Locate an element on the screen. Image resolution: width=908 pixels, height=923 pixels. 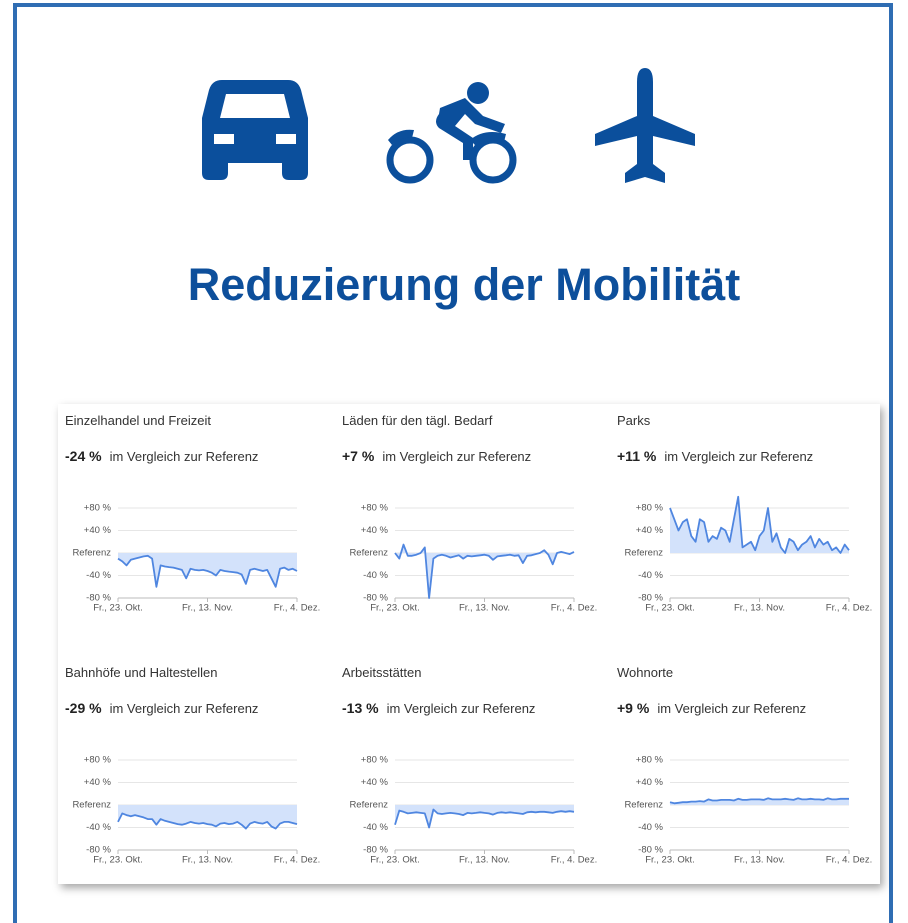
chart-title: Parks is located at coordinates (634, 420).